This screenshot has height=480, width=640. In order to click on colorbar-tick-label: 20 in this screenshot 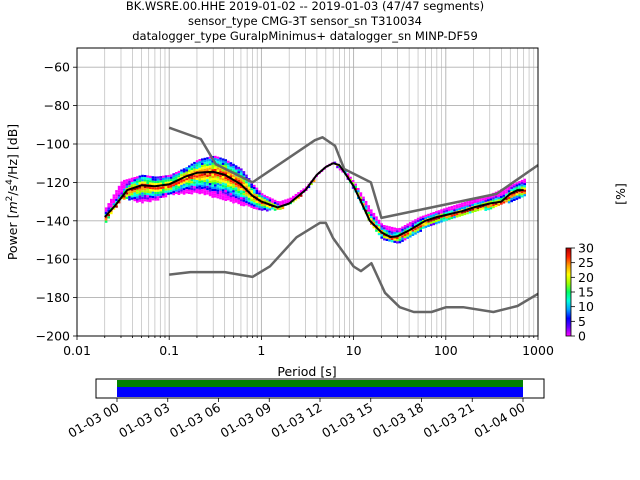, I will do `click(586, 277)`.